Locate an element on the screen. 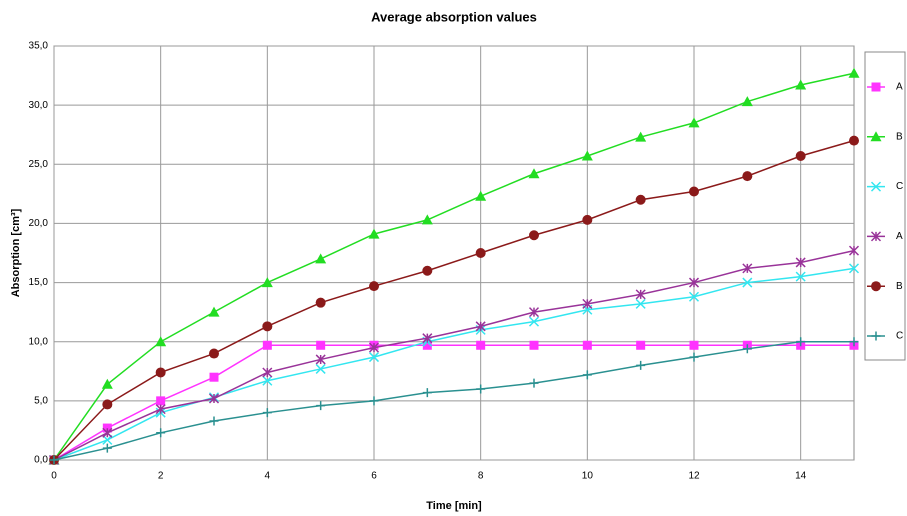  x-tick-label: 8 is located at coordinates (481, 476).